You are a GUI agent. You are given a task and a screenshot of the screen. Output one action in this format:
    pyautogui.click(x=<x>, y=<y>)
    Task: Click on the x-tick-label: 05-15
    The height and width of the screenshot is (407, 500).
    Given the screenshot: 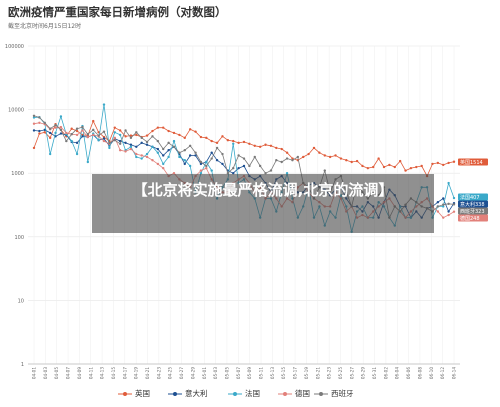 What is the action you would take?
    pyautogui.click(x=283, y=373)
    